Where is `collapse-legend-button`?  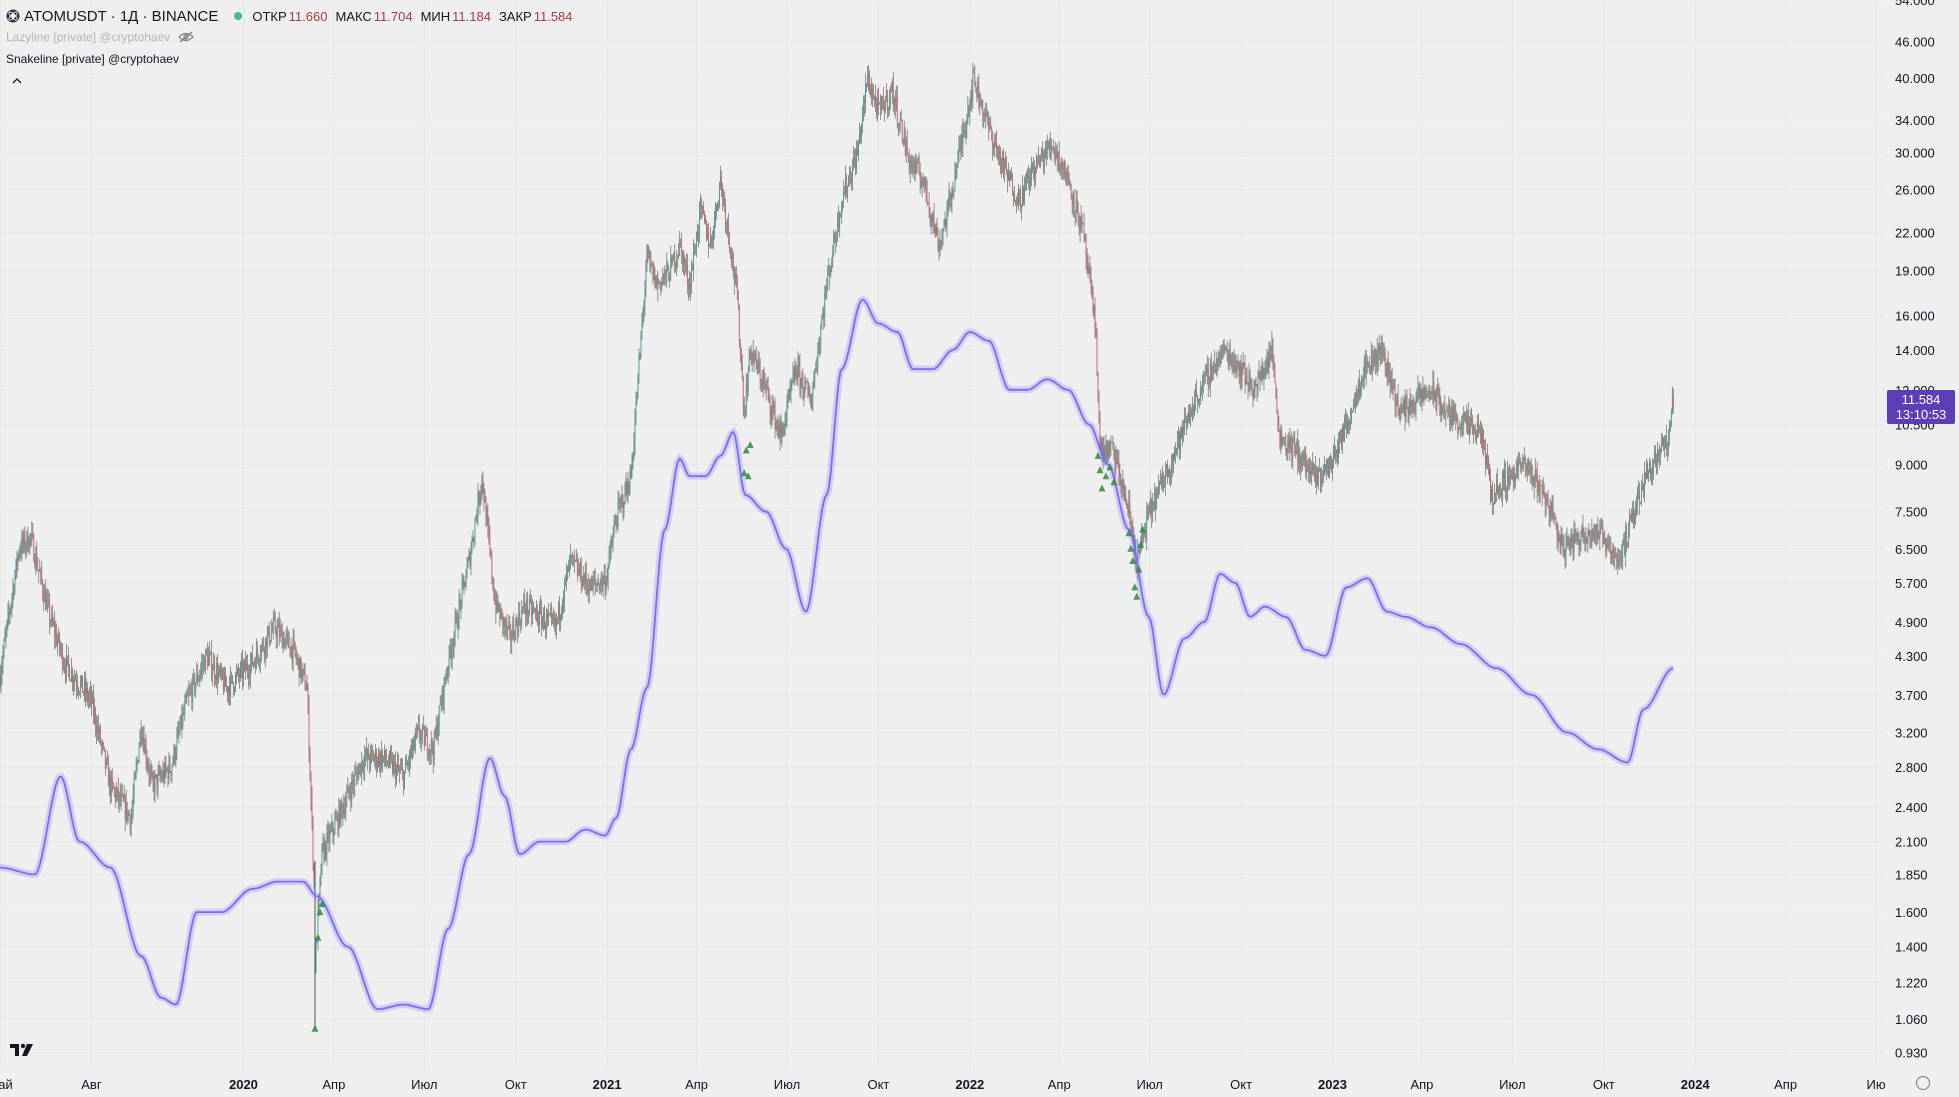 collapse-legend-button is located at coordinates (17, 81).